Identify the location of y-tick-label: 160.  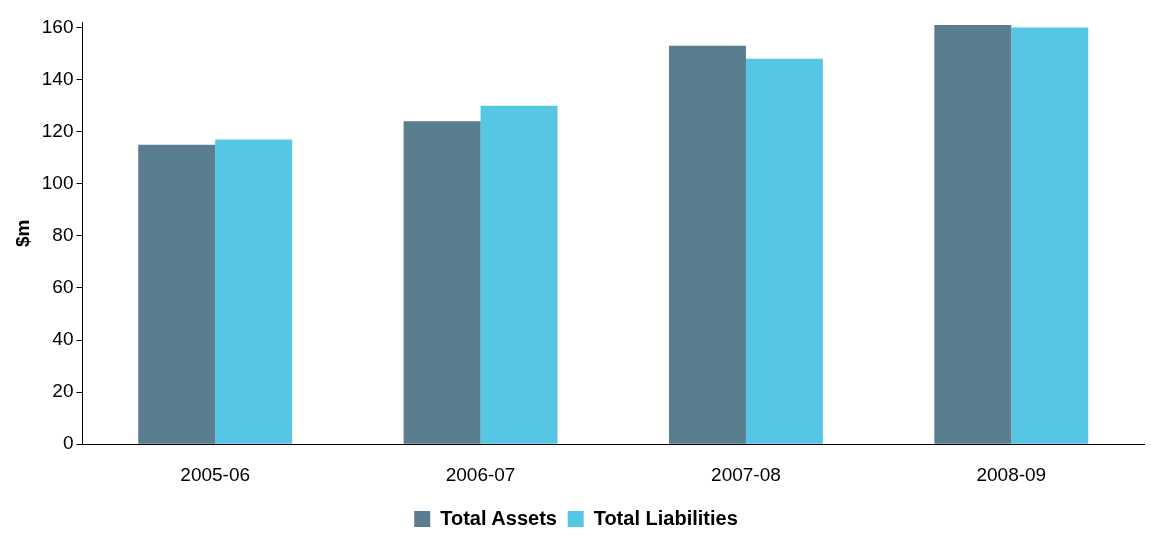
(57, 26).